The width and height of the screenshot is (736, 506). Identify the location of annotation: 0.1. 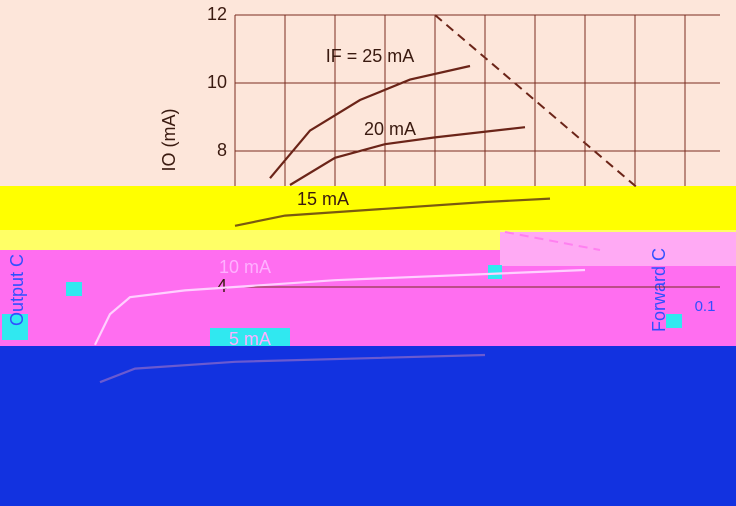
(705, 306).